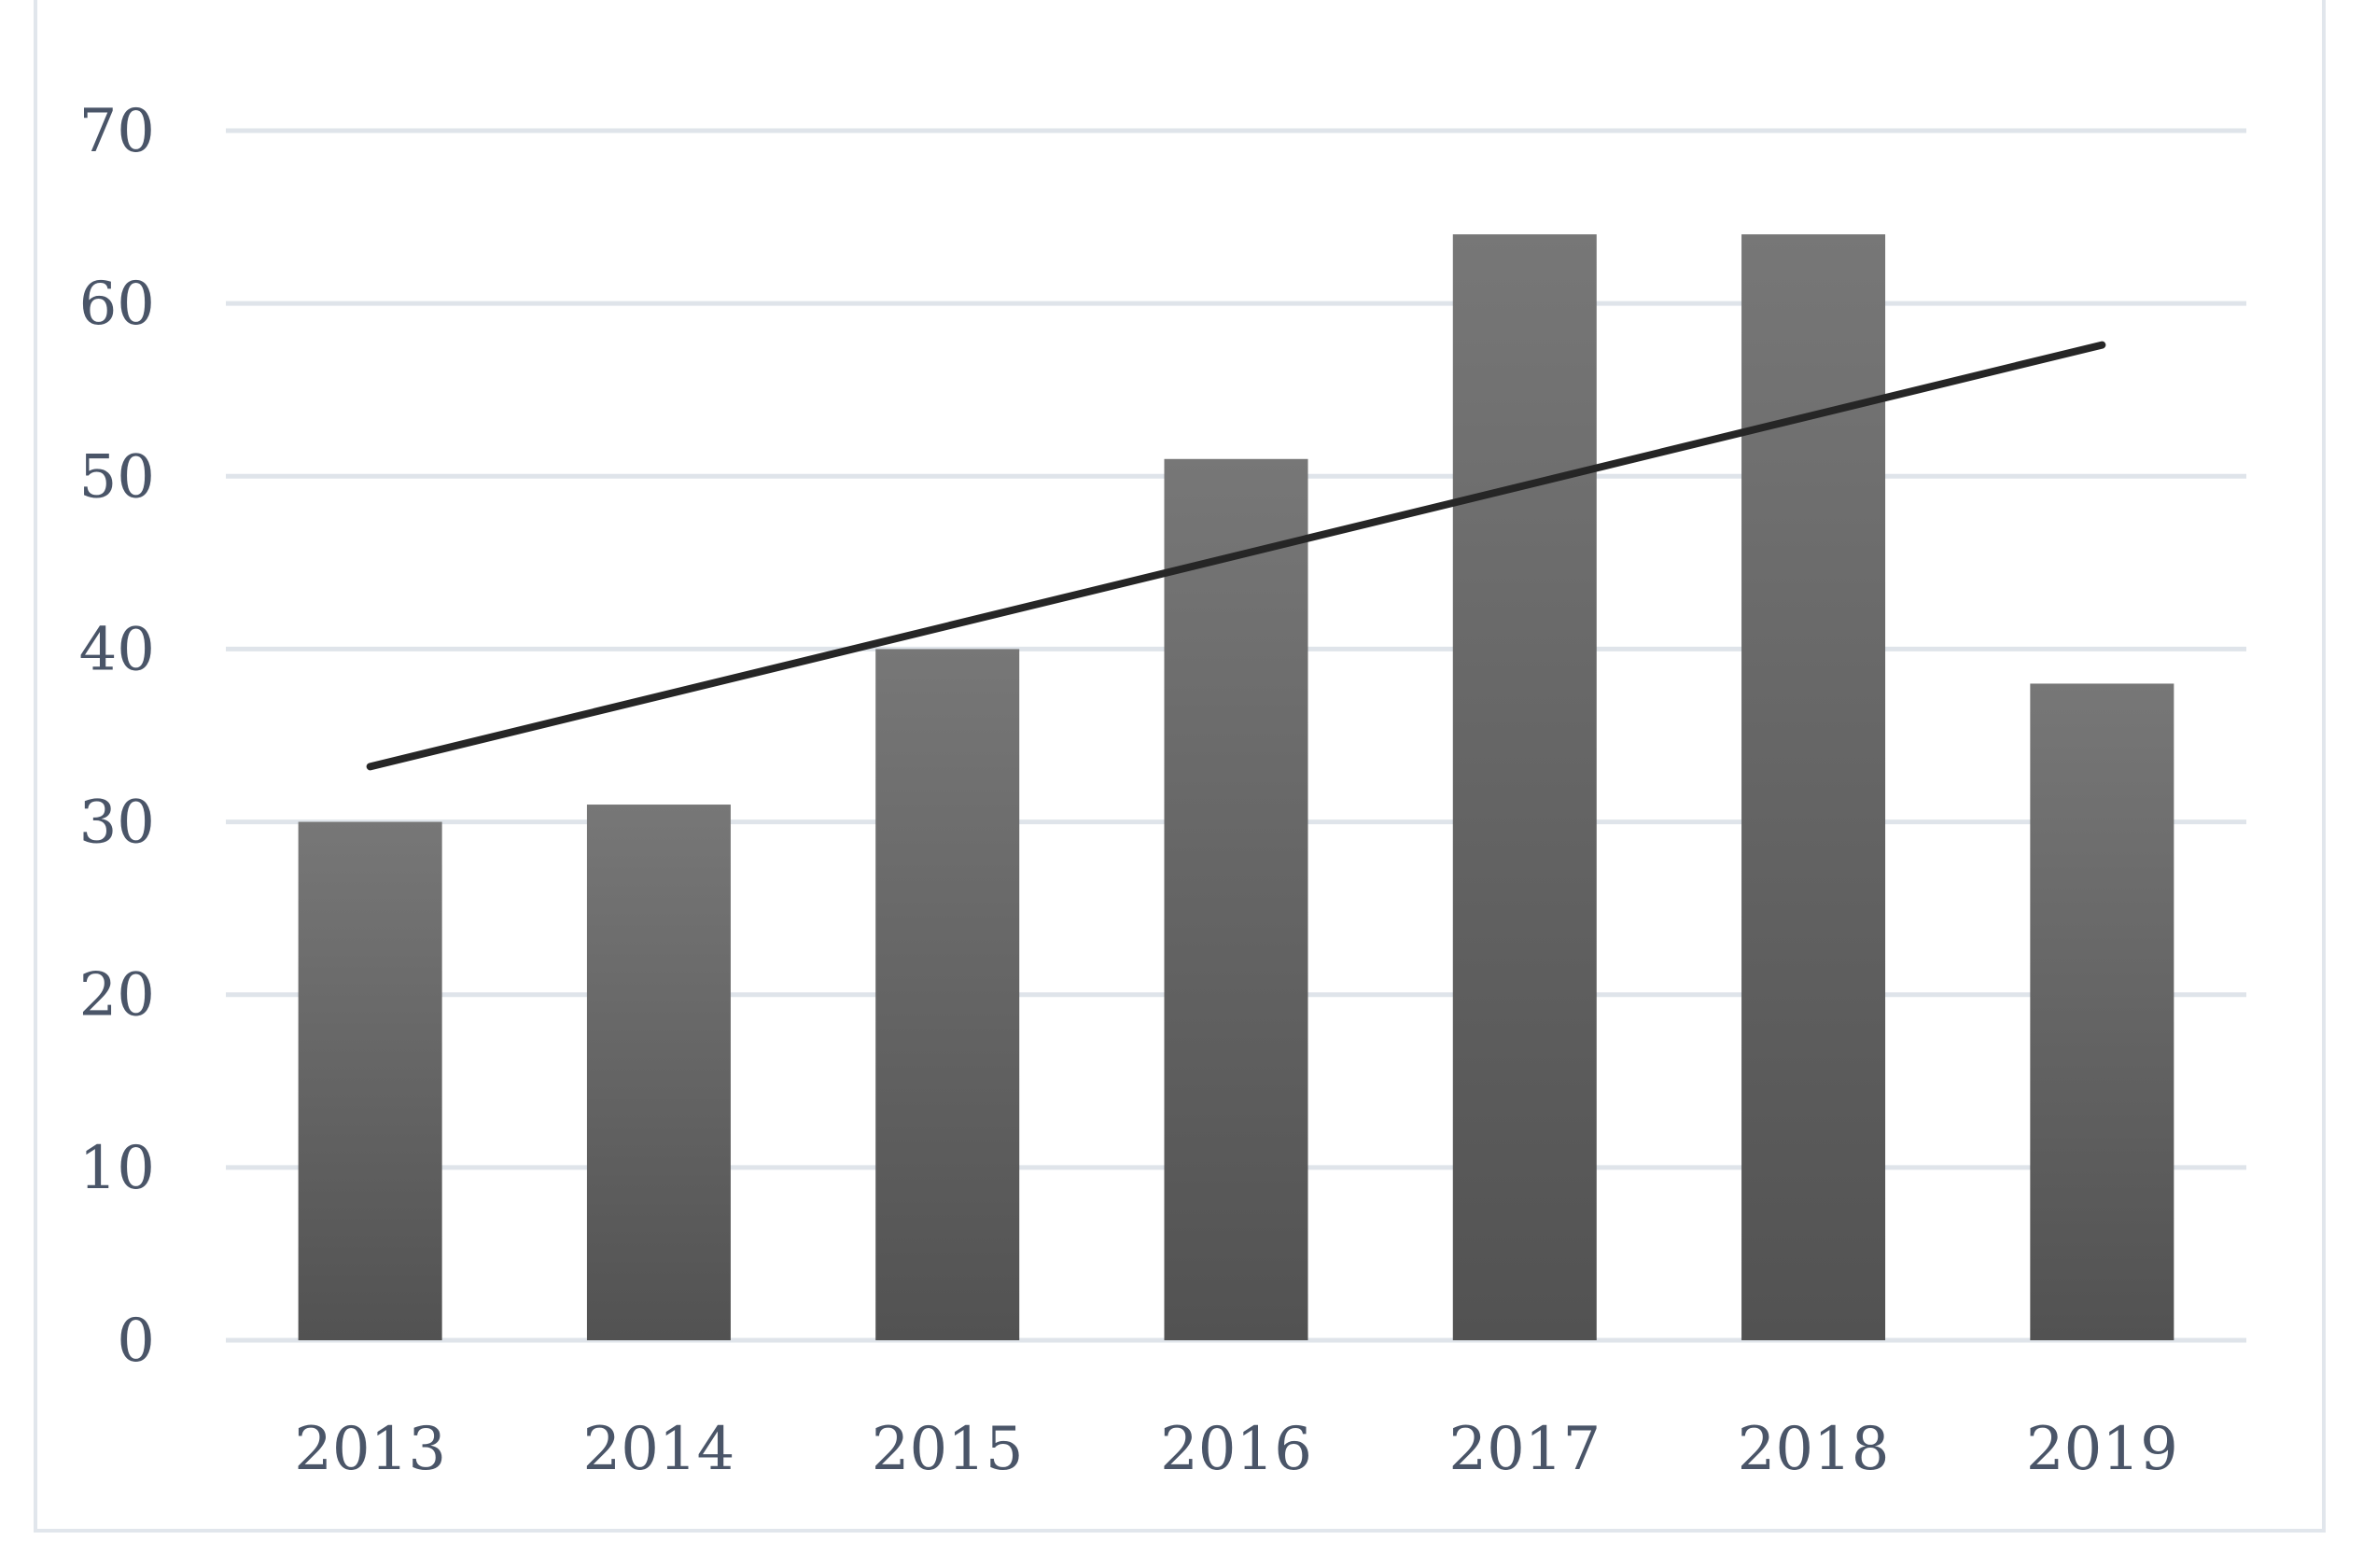 Image resolution: width=2363 pixels, height=1568 pixels. I want to click on x-axis-ticks: 2013 2014 2015 2016 2017 2018 2019, so click(1236, 1449).